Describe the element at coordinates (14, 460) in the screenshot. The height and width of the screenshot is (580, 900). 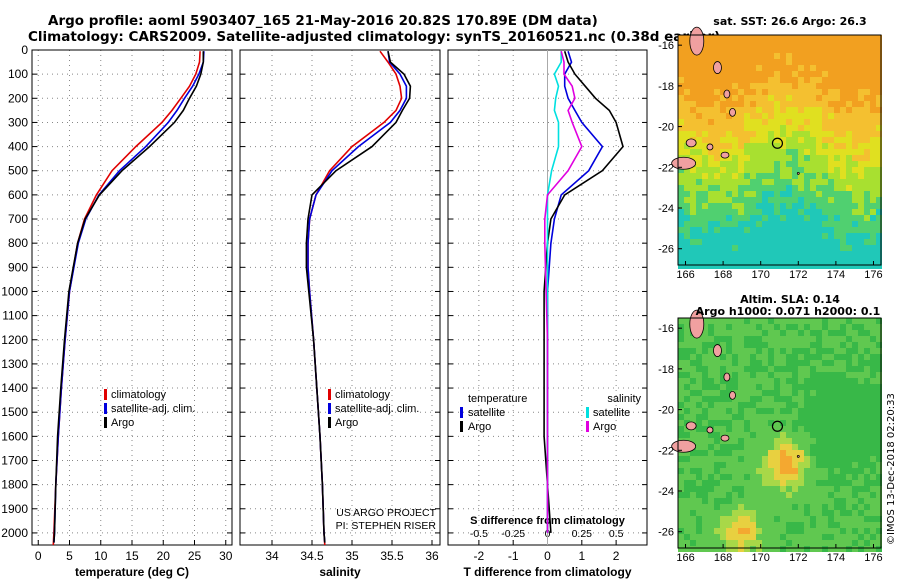
I see `depth-tick-label: 1700` at that location.